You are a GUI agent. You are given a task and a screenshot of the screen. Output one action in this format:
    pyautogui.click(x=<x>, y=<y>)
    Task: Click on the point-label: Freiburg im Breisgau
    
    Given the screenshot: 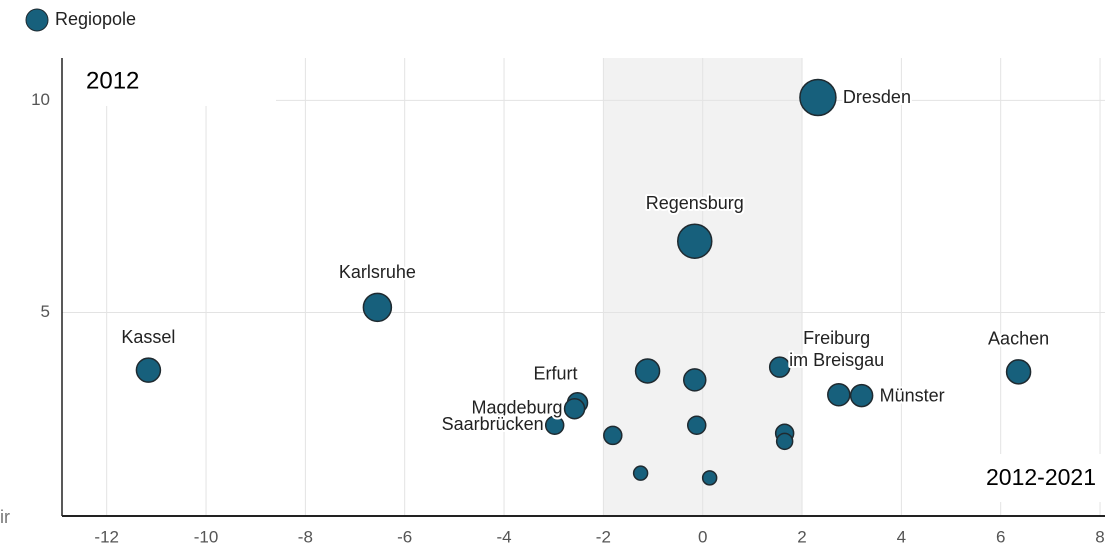 What is the action you would take?
    pyautogui.click(x=836, y=349)
    